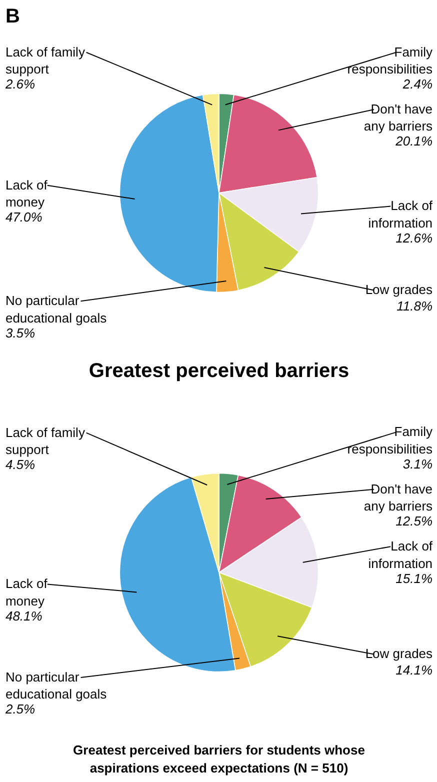 Image resolution: width=437 pixels, height=782 pixels. What do you see at coordinates (413, 141) in the screenshot?
I see `data-label: 20.1%` at bounding box center [413, 141].